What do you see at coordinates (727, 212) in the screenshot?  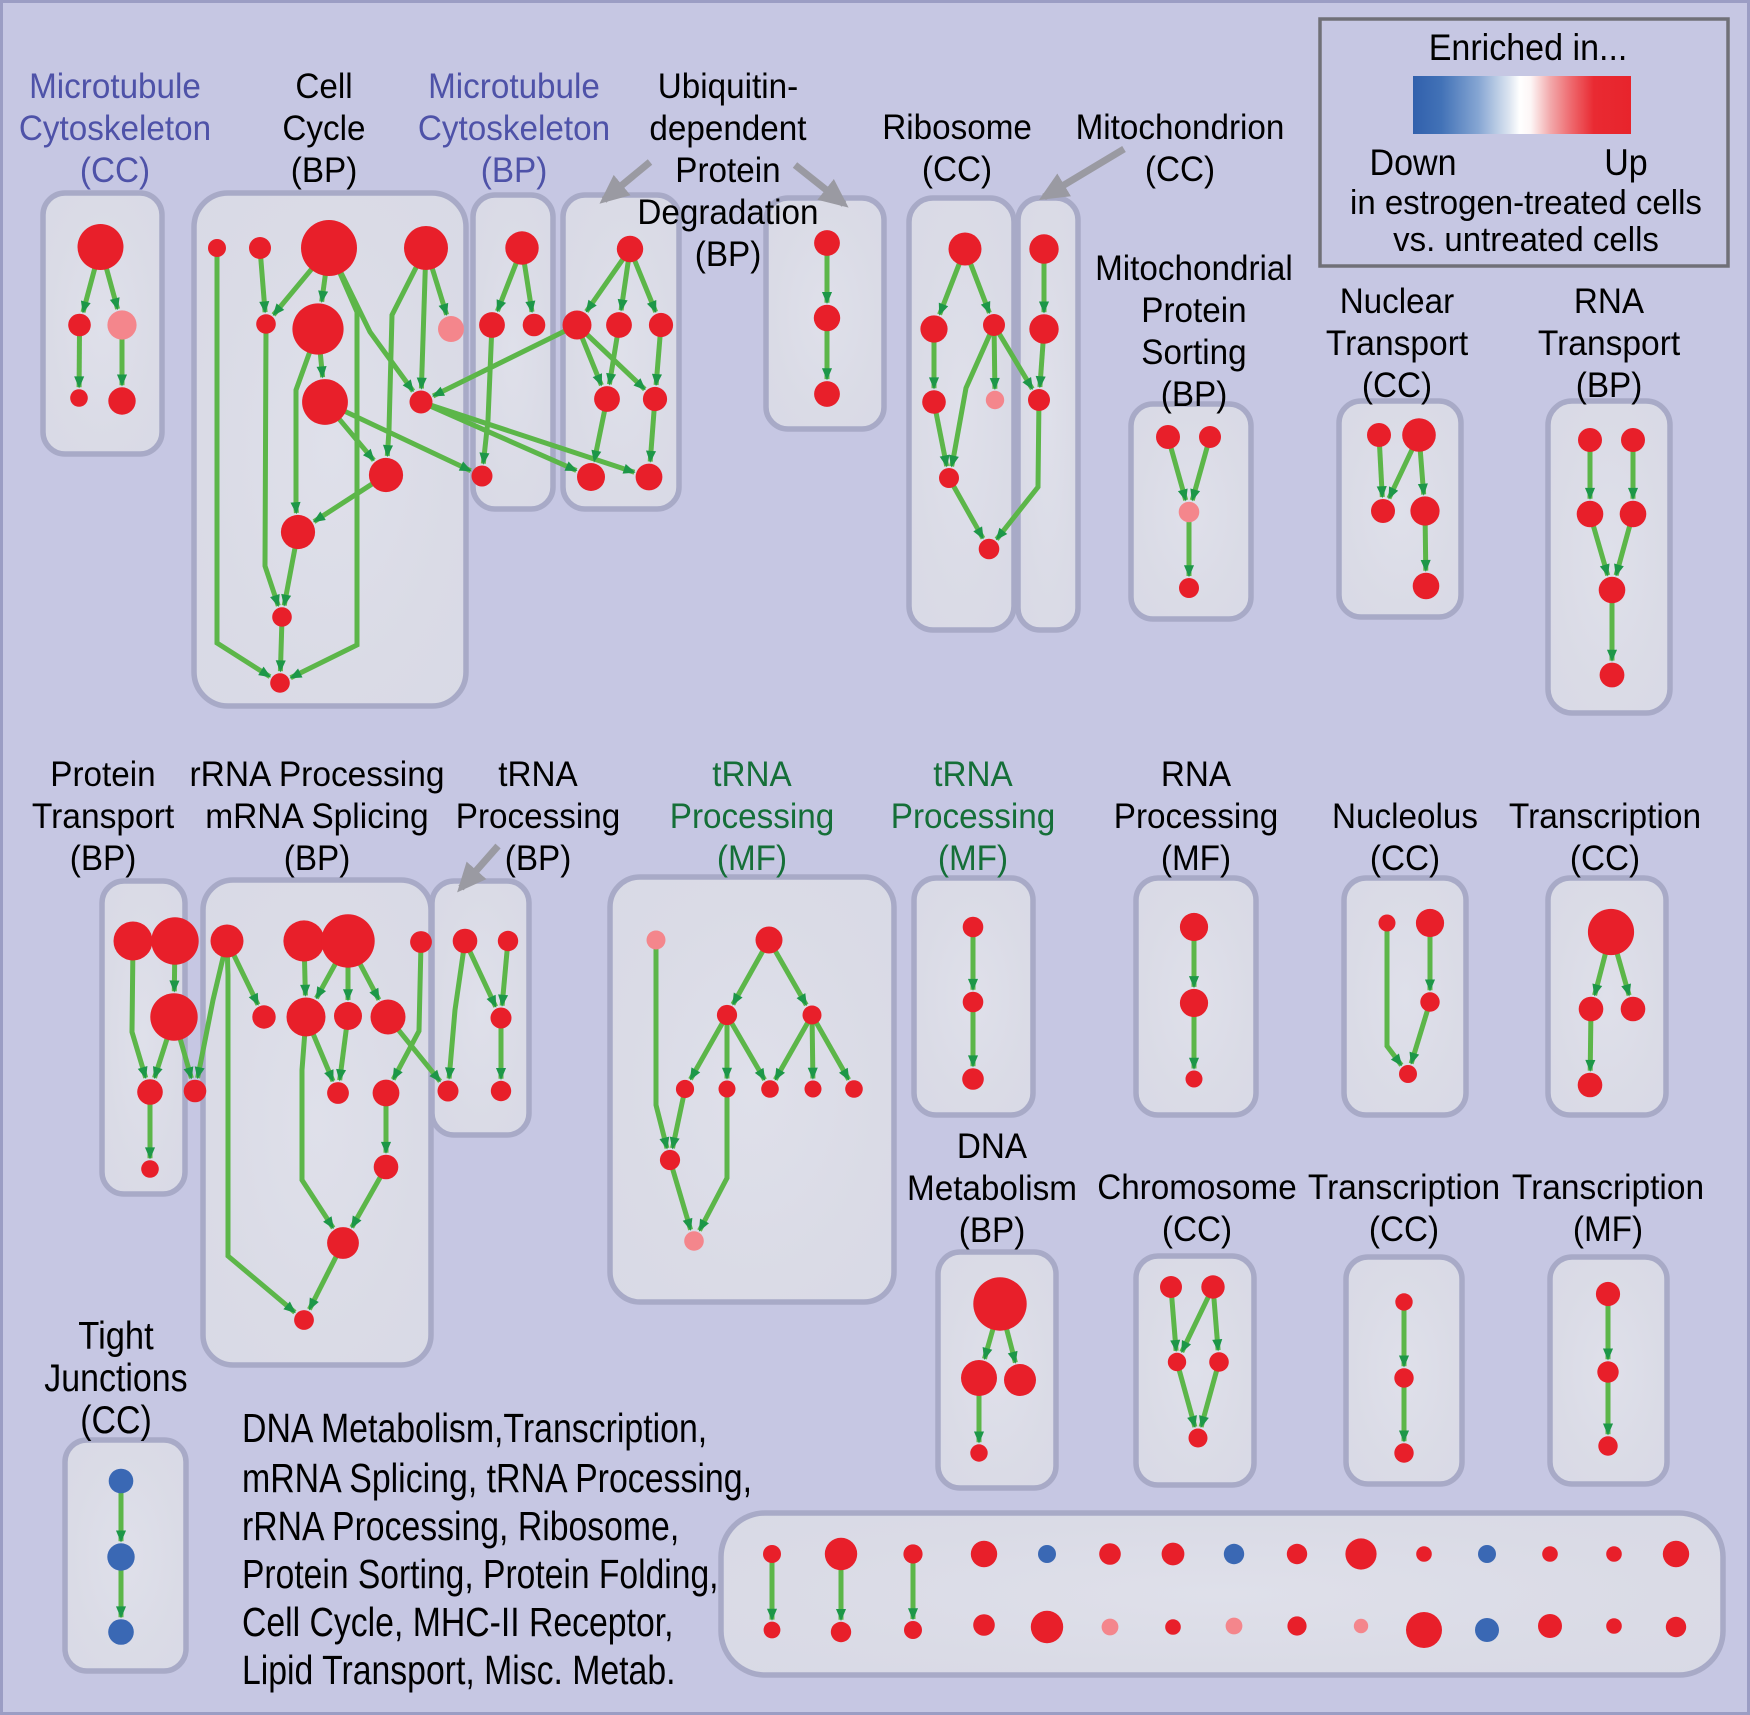 I see `svg-text: Degradation` at bounding box center [727, 212].